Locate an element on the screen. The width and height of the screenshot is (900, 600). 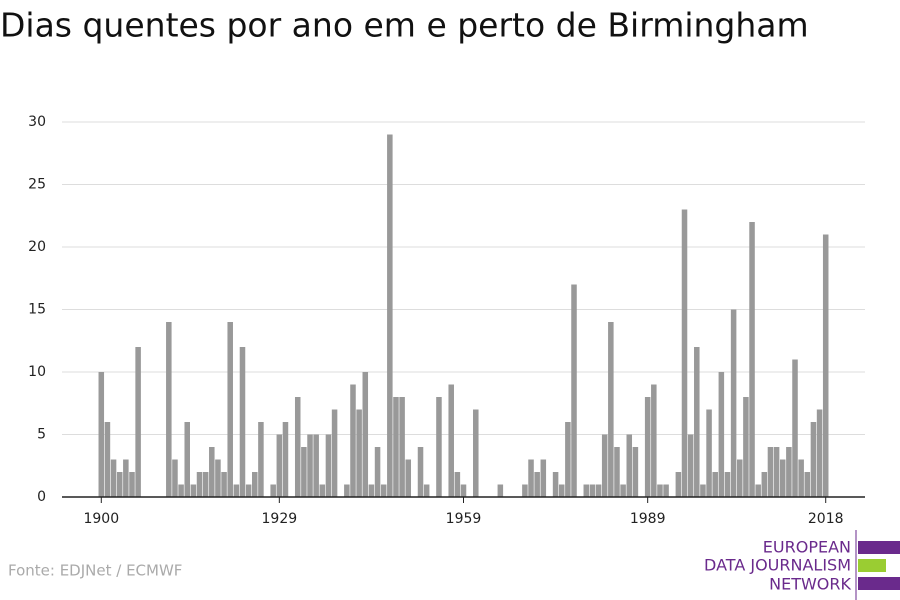
y-tick-label: 10 is located at coordinates (37, 372).